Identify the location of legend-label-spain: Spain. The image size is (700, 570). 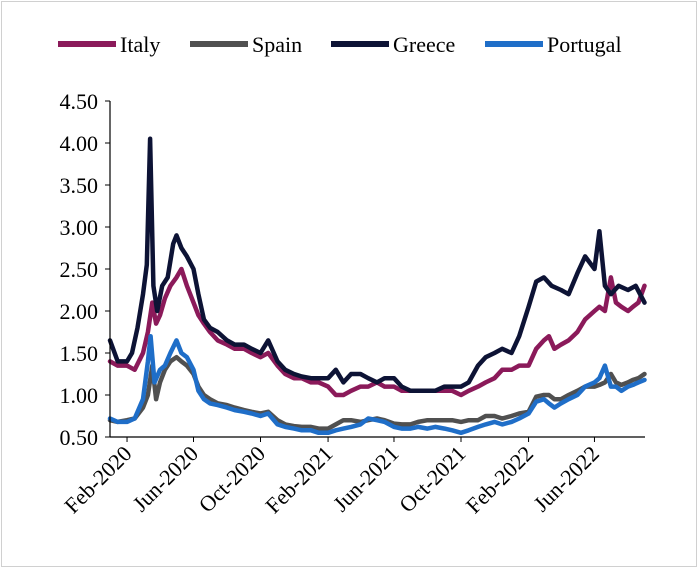
(277, 44).